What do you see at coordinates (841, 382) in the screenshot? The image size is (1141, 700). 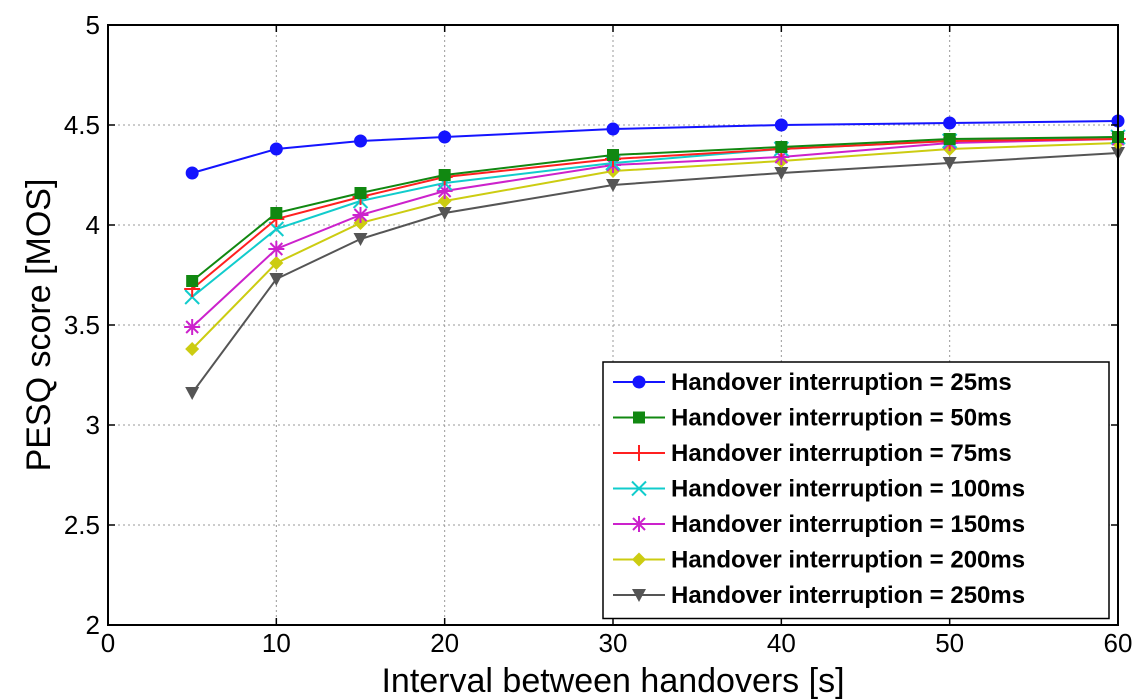 I see `legend-label: Handover interruption = 25ms` at bounding box center [841, 382].